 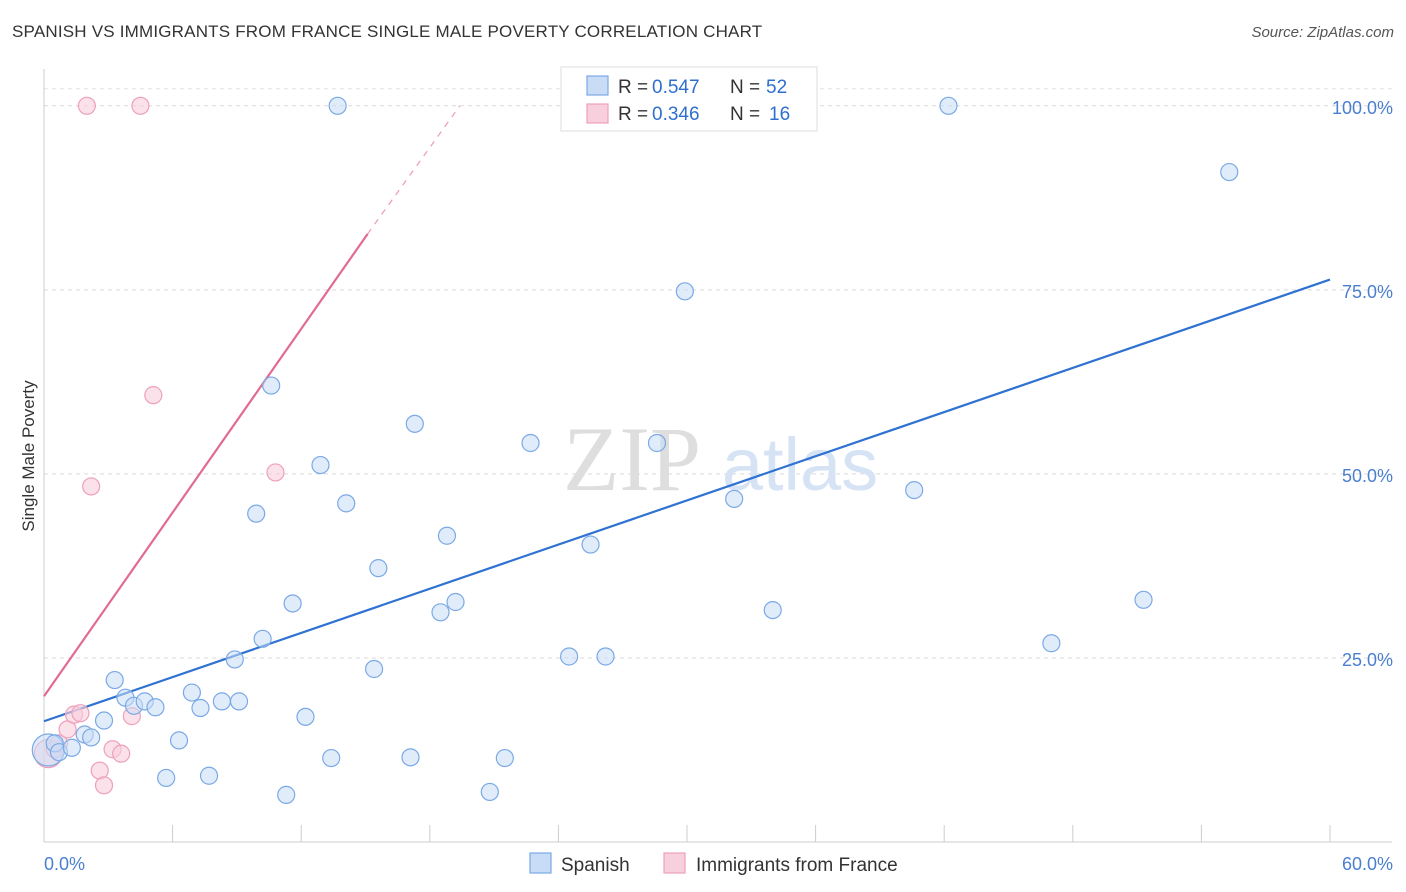 I want to click on y-tick-label-0: 25.0%, so click(x=1367, y=660).